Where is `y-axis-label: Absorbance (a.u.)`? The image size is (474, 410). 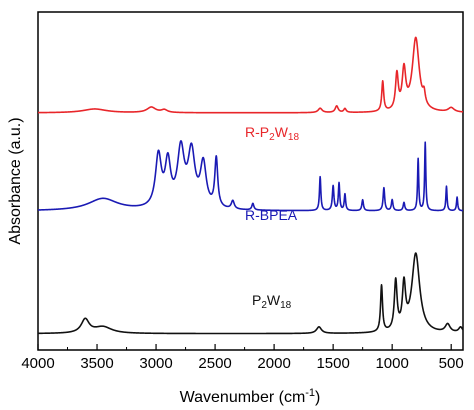
y-axis-label: Absorbance (a.u.) is located at coordinates (15, 180).